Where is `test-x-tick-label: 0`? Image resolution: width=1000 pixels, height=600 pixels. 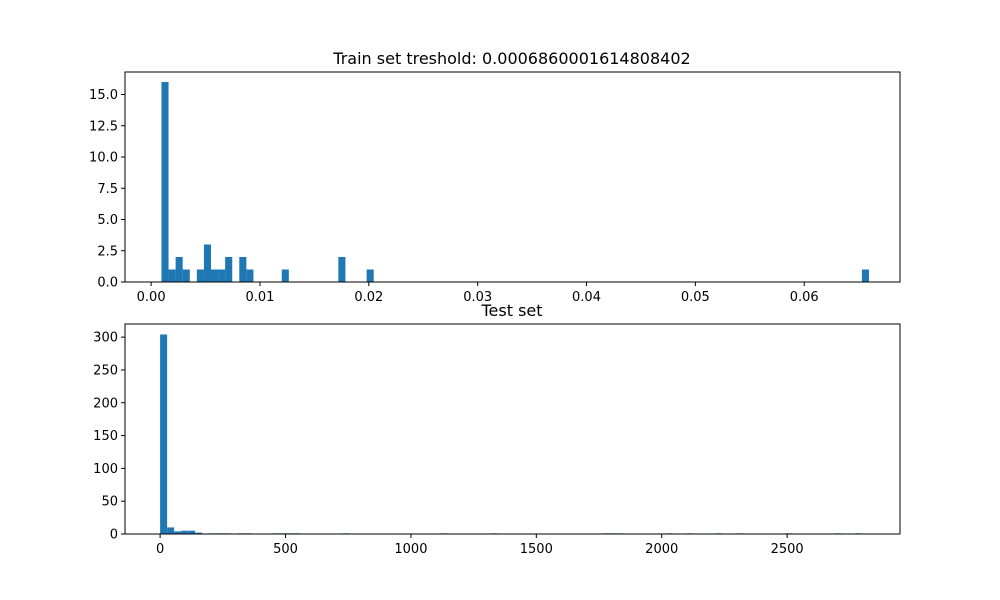 test-x-tick-label: 0 is located at coordinates (160, 549).